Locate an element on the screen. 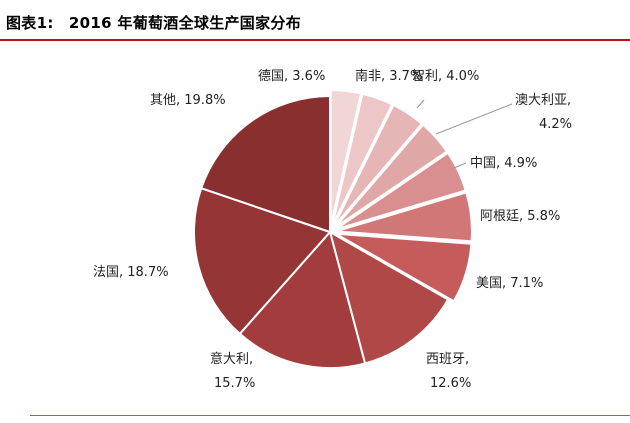 Image resolution: width=630 pixels, height=423 pixels. pie-slice-西班牙 is located at coordinates (389, 297).